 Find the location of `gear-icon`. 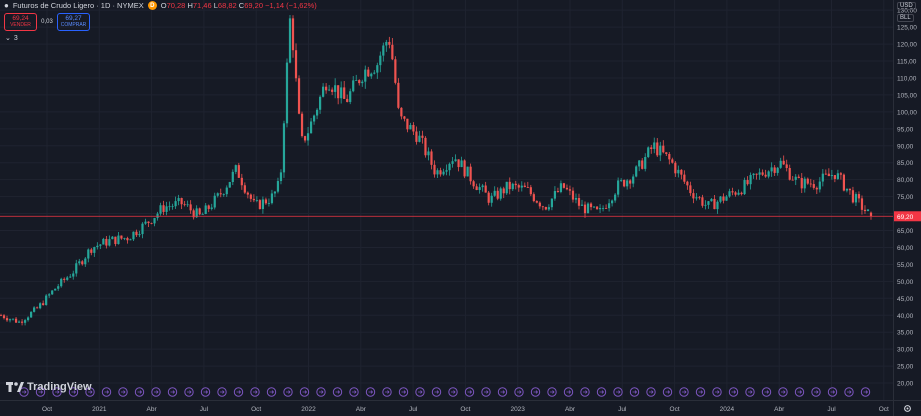

gear-icon is located at coordinates (907, 408).